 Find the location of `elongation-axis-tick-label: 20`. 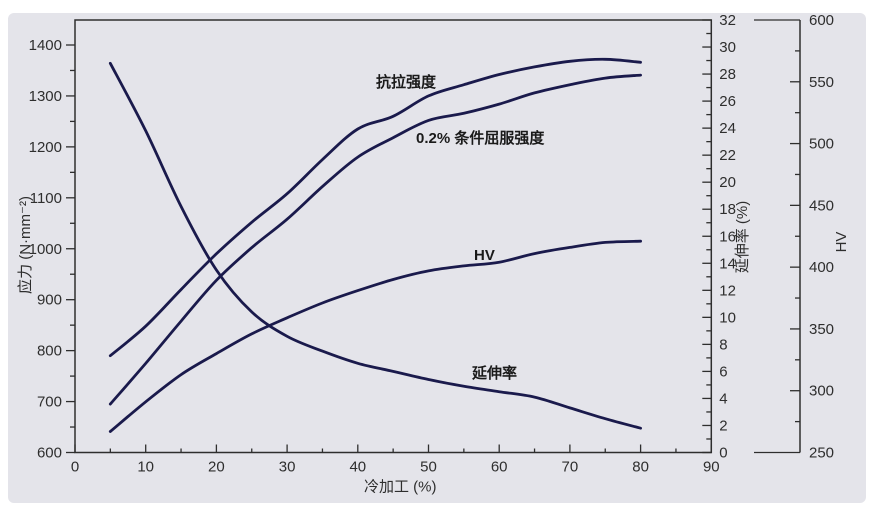

elongation-axis-tick-label: 20 is located at coordinates (727, 182).